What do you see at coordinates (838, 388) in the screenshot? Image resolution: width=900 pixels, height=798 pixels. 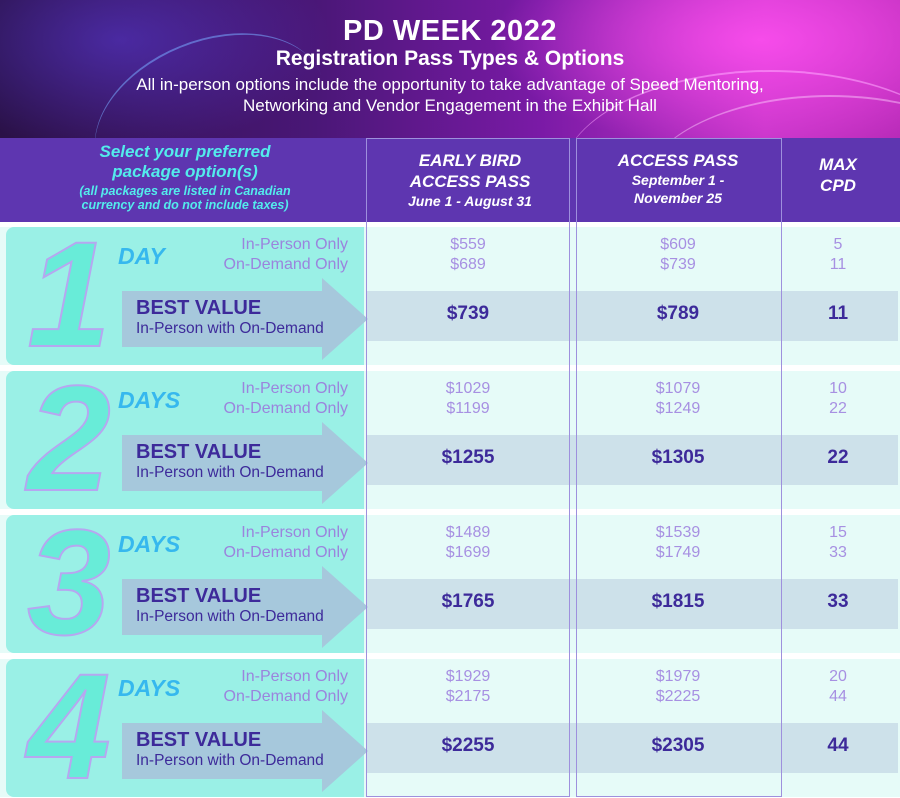 I see `cpd-in-person: 10` at bounding box center [838, 388].